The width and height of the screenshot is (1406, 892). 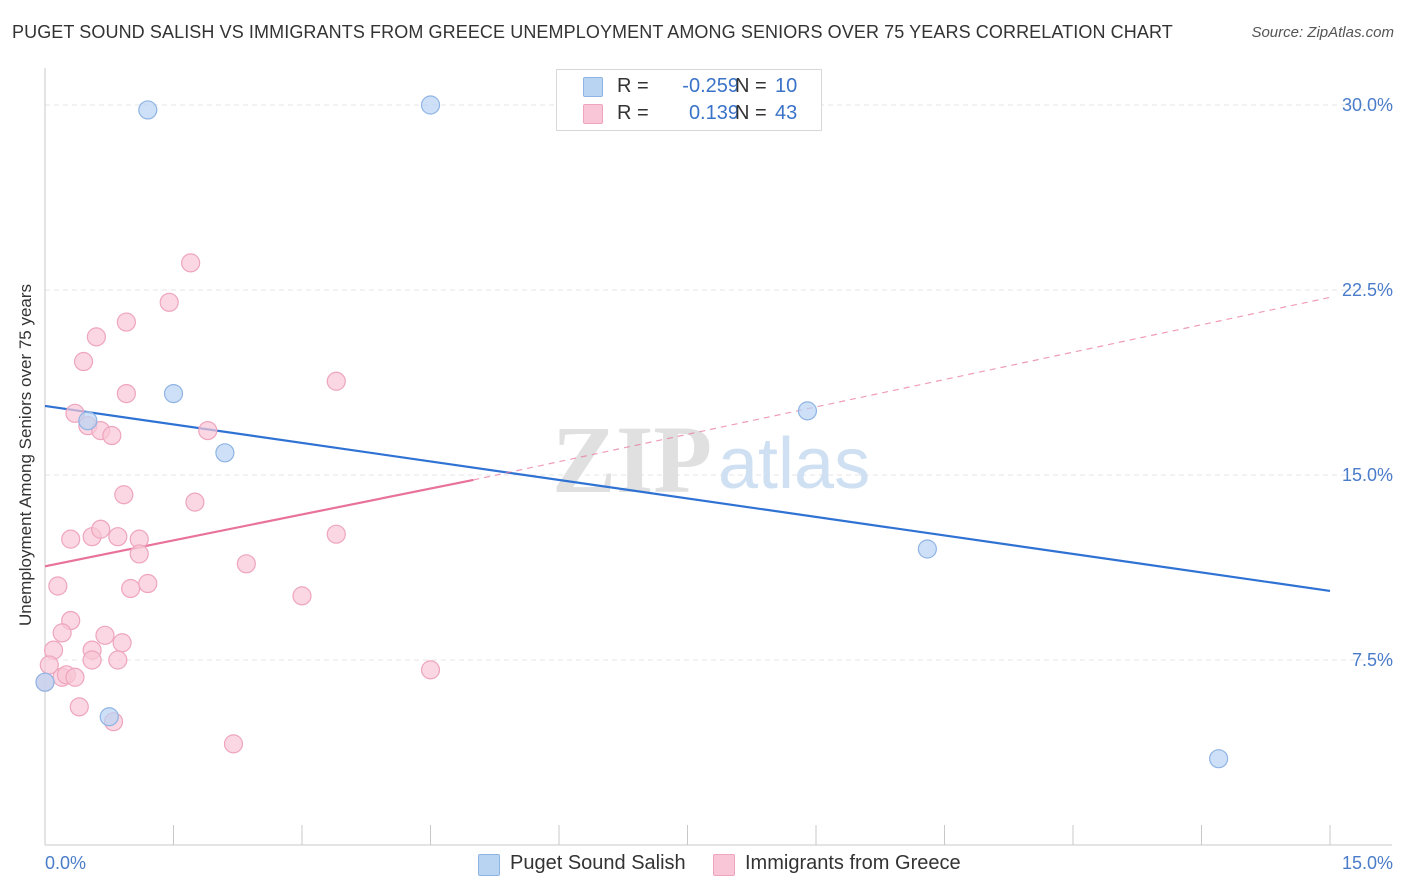 I want to click on watermark-atlas: atlas, so click(x=794, y=464).